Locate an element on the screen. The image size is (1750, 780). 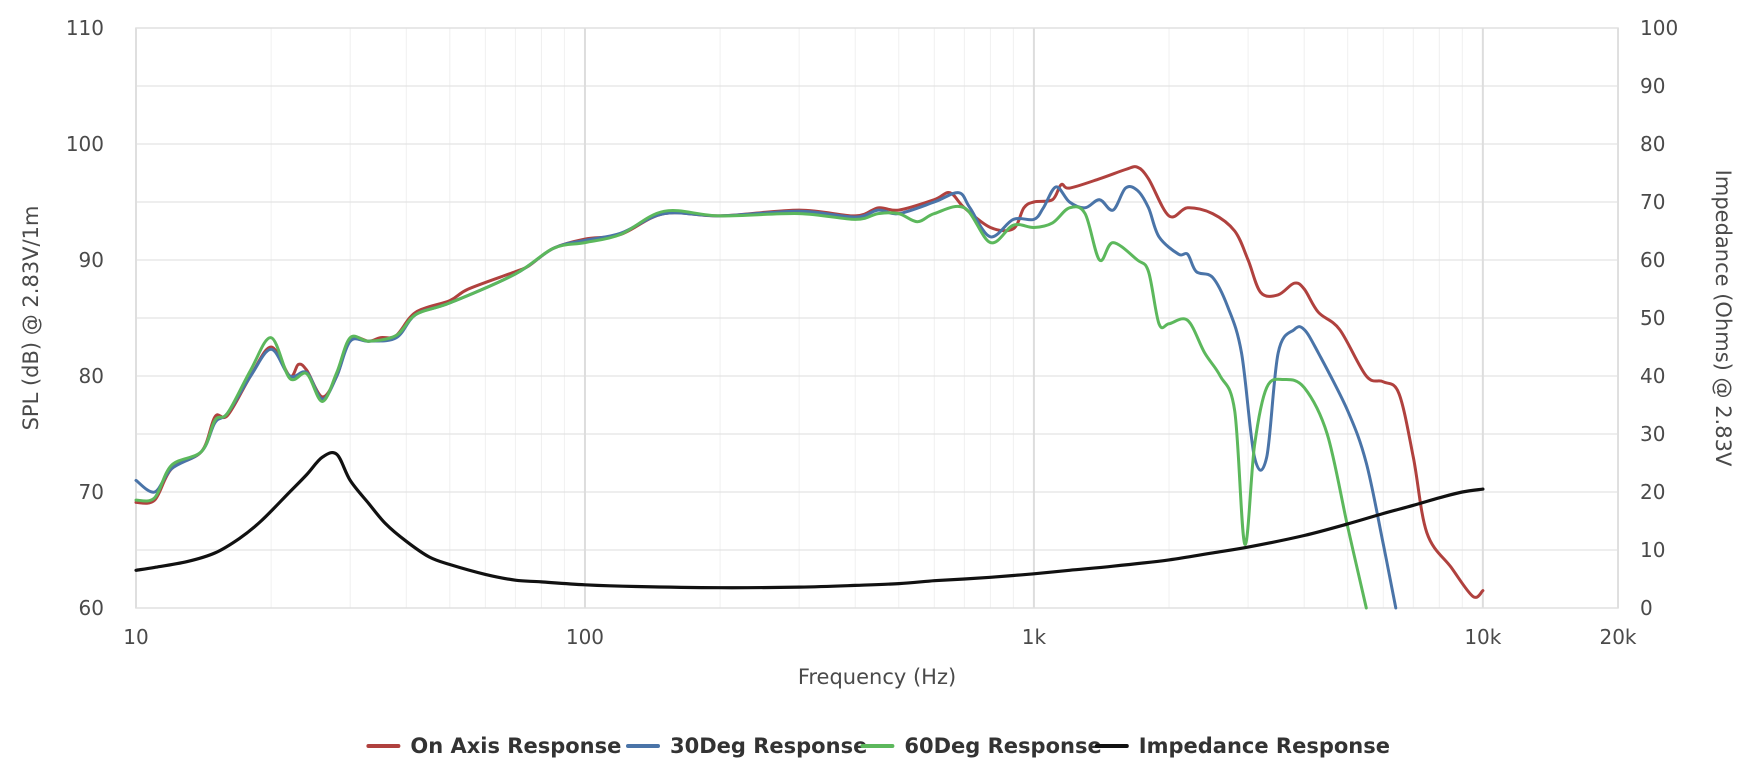
right-y-tick-labels: 0 10 20 30 40 50 60 70 80 90 100 is located at coordinates (1659, 318).